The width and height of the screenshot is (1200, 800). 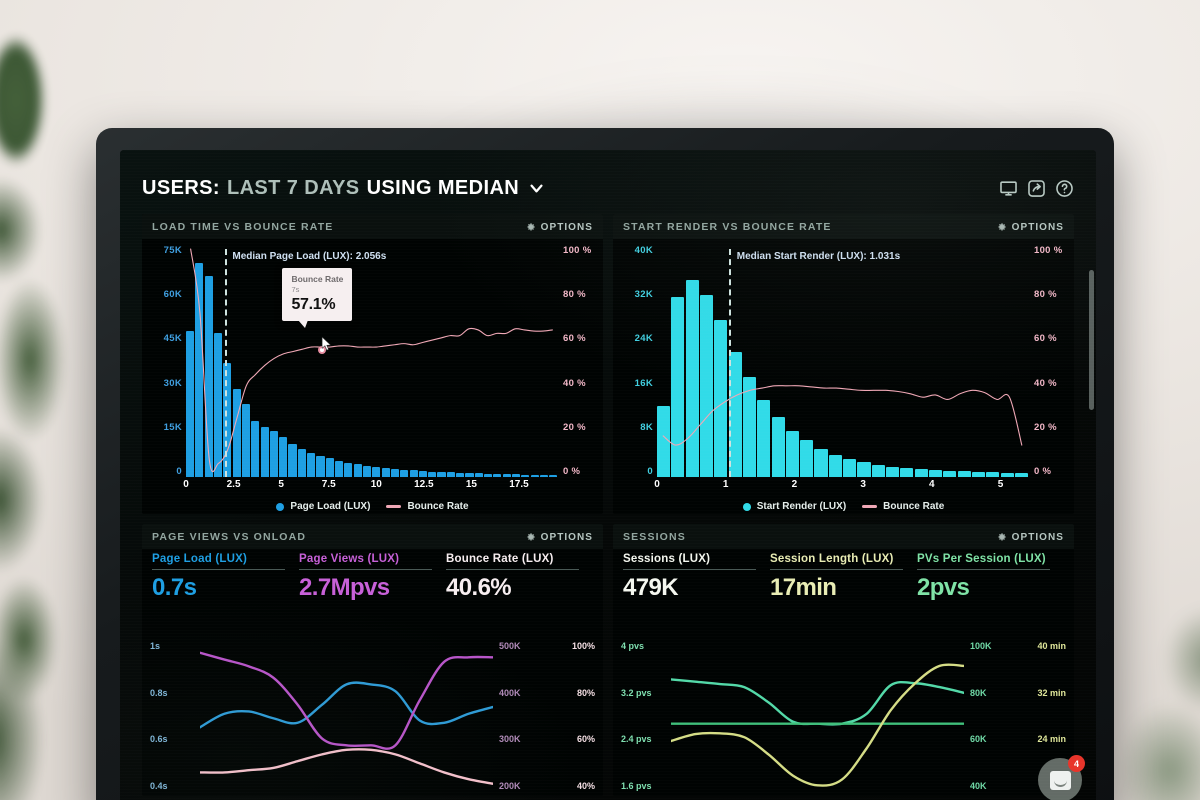 I want to click on metric-value: 40.6%, so click(x=479, y=587).